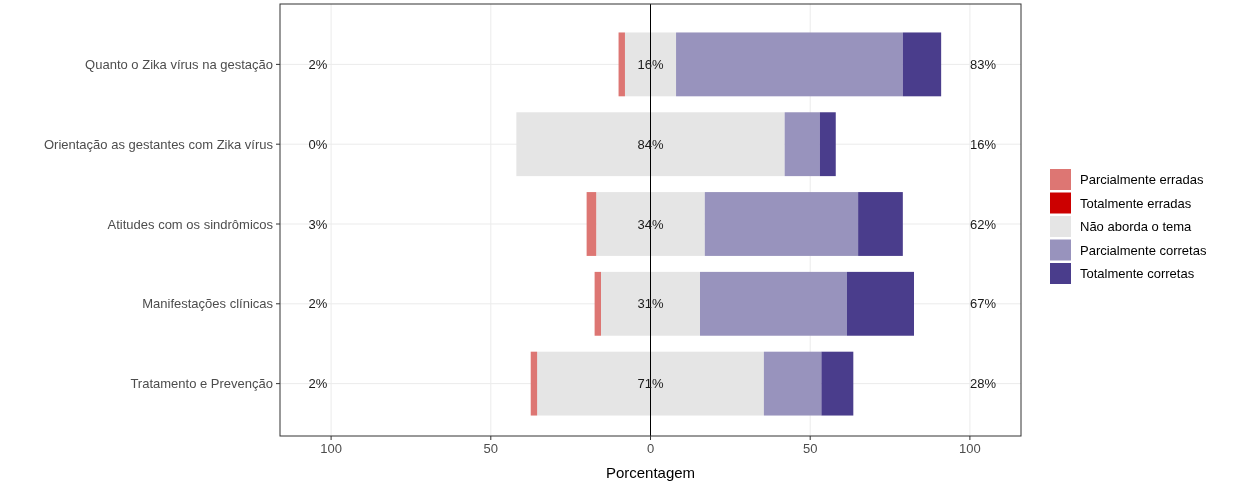 Image resolution: width=1234 pixels, height=484 pixels. I want to click on y-tick-label: Quanto o Zika vírus na gestação, so click(179, 64).